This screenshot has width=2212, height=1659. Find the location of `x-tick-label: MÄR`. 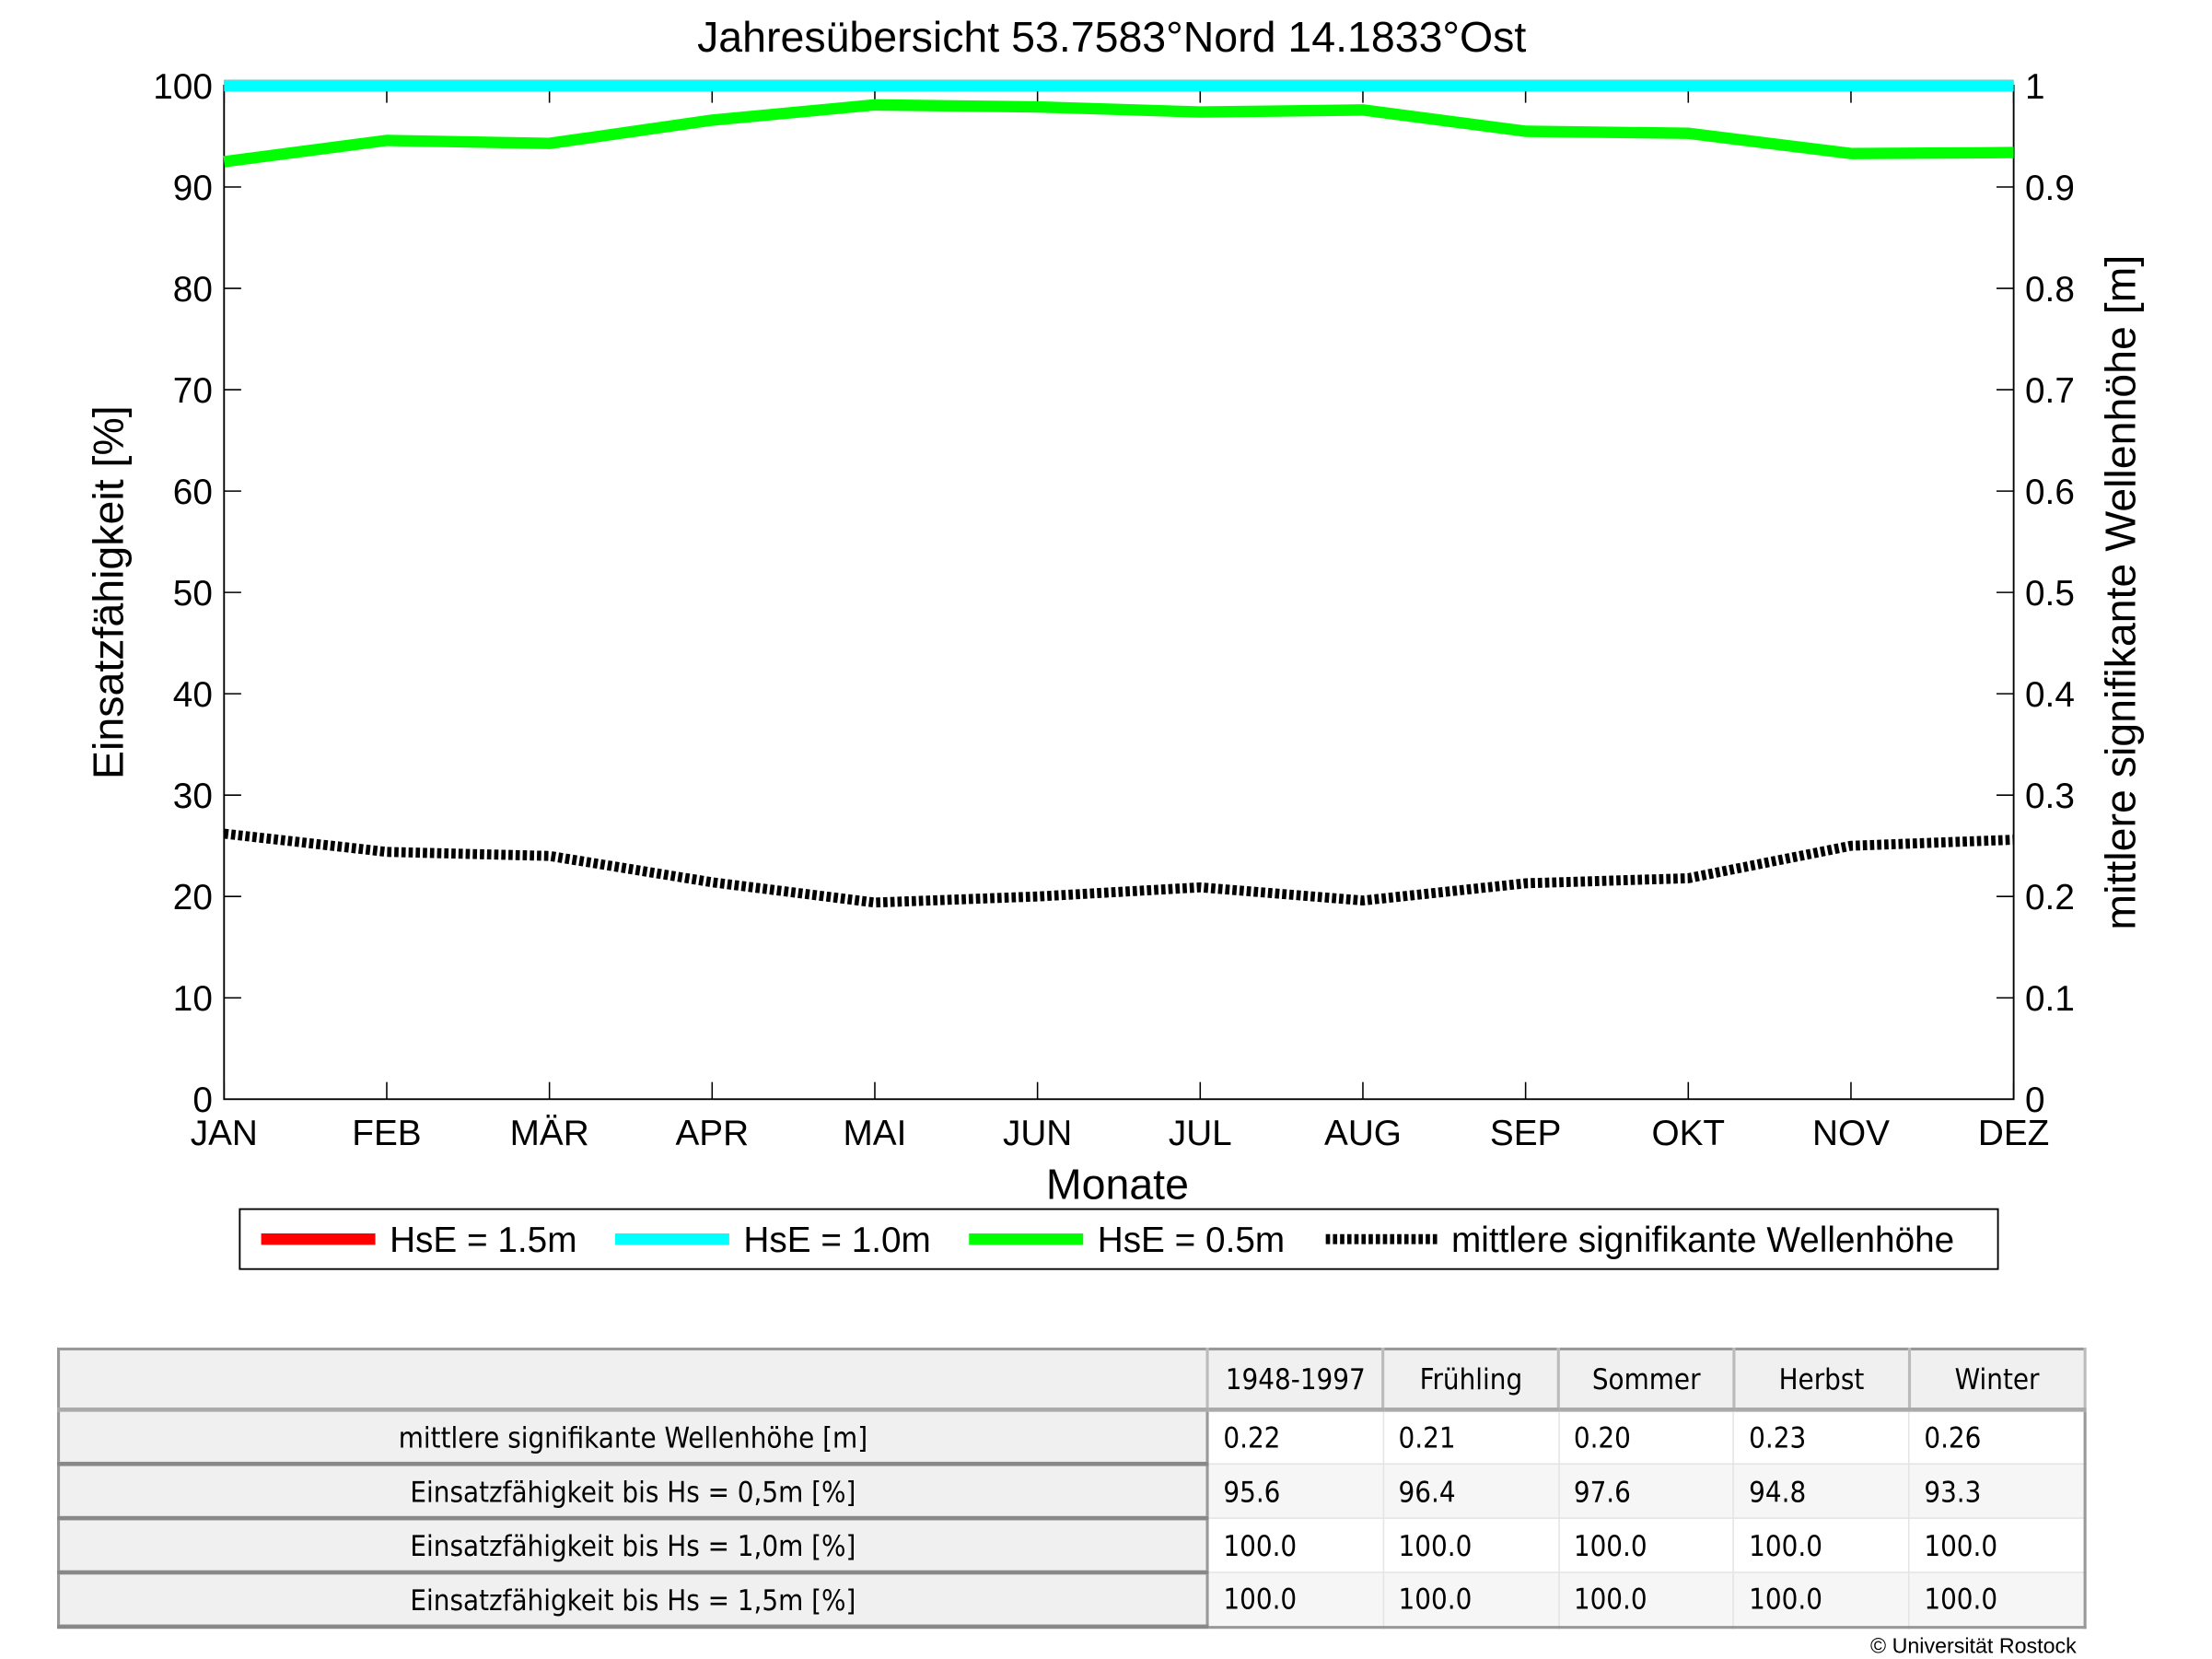

x-tick-label: MÄR is located at coordinates (550, 1133).